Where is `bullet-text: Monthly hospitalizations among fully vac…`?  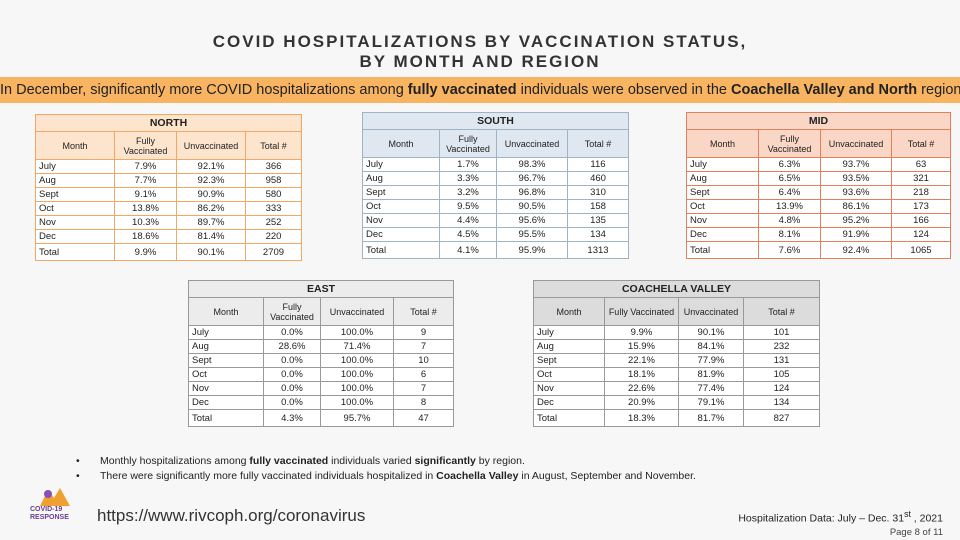
bullet-text: Monthly hospitalizations among fully vac… is located at coordinates (312, 461).